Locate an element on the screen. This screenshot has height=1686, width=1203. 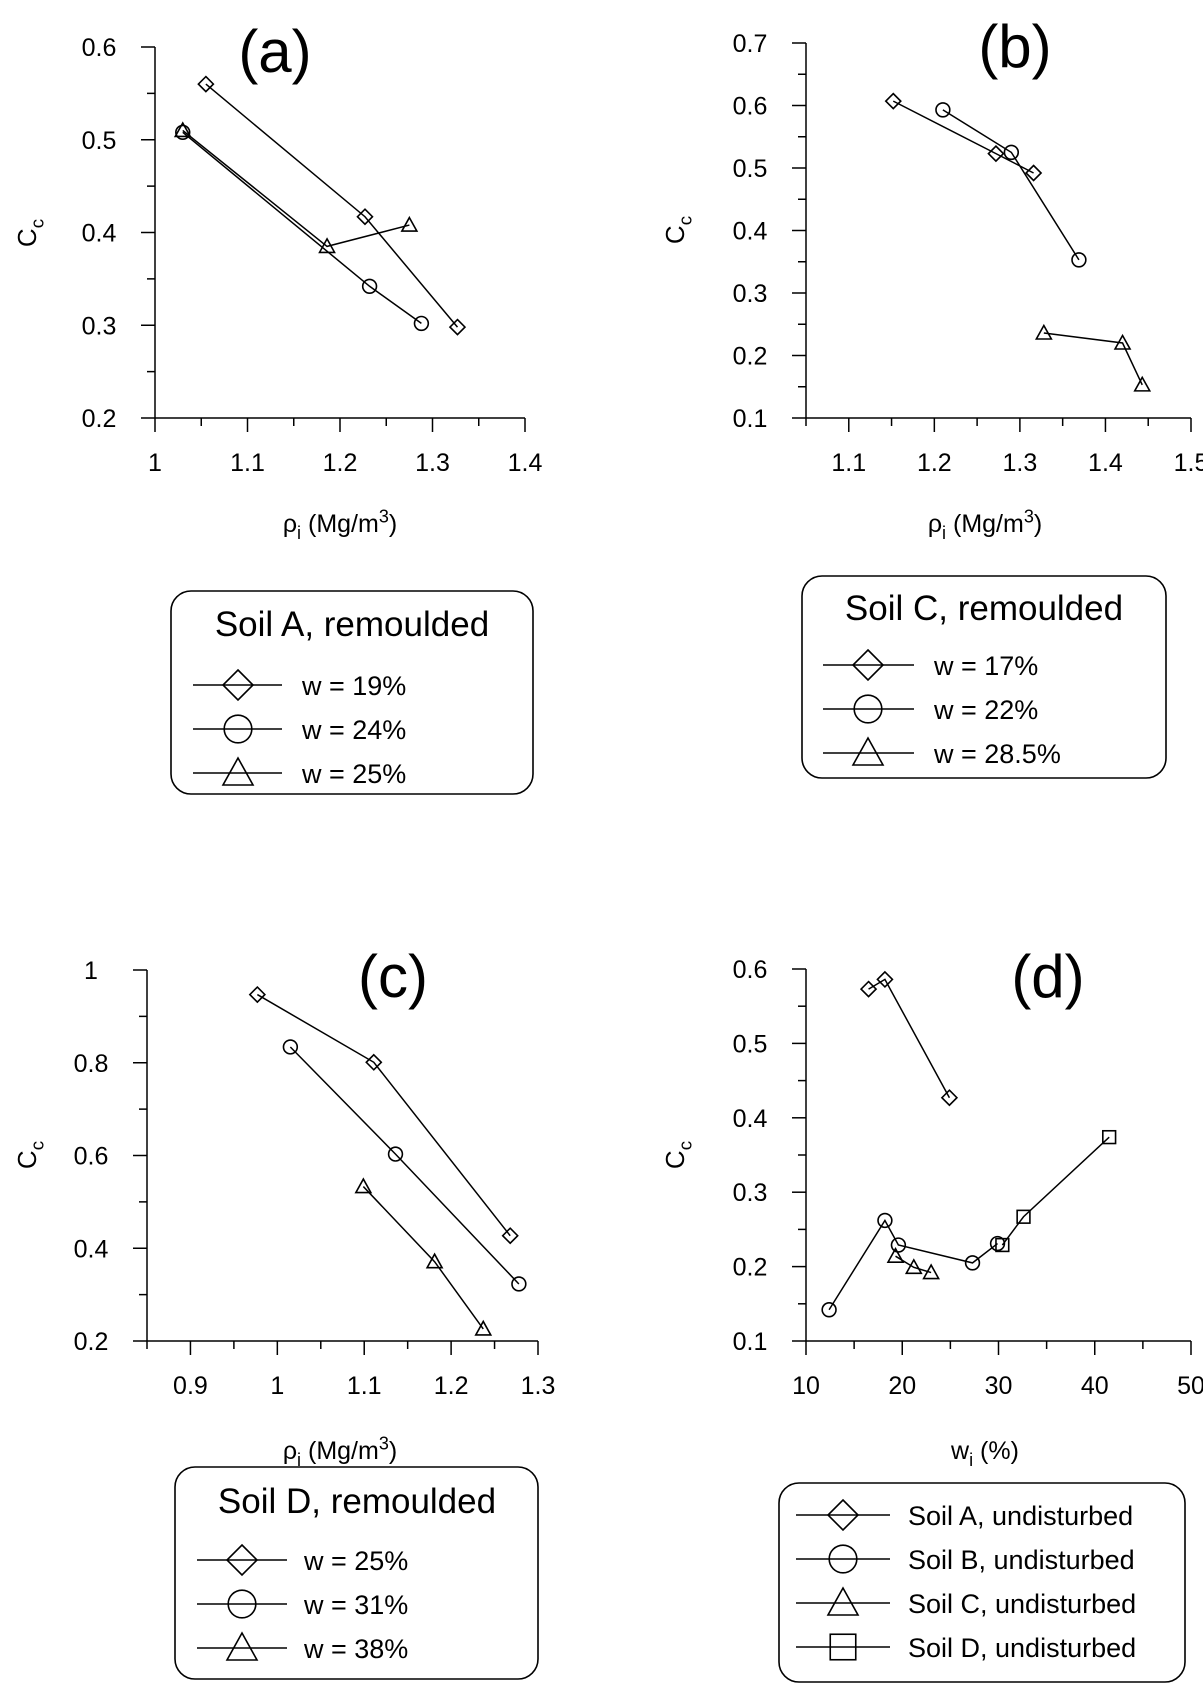
x-tick-label: 1.5 is located at coordinates (1188, 463).